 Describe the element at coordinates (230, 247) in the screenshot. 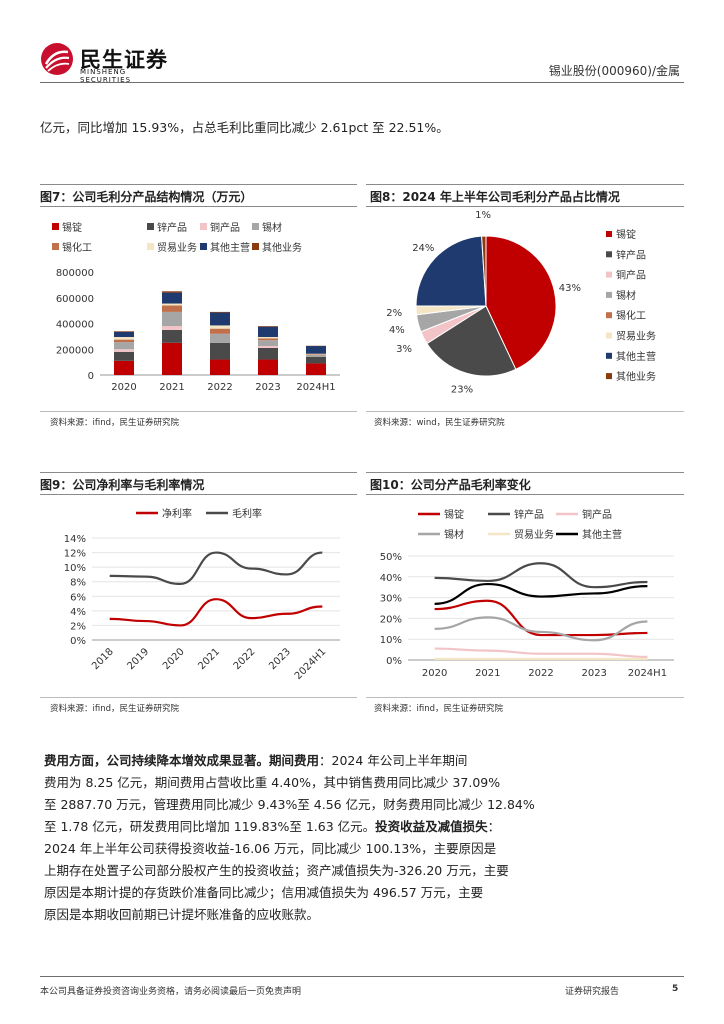

I see `fig7-legend-label: 其他主营` at that location.